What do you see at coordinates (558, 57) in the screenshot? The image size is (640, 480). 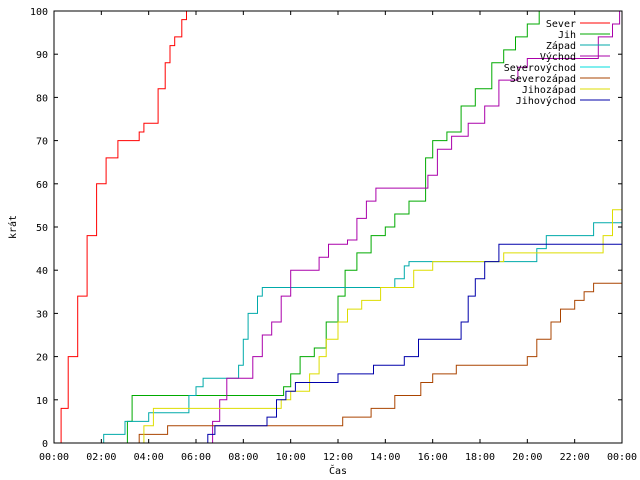 I see `legend-label: Východ` at bounding box center [558, 57].